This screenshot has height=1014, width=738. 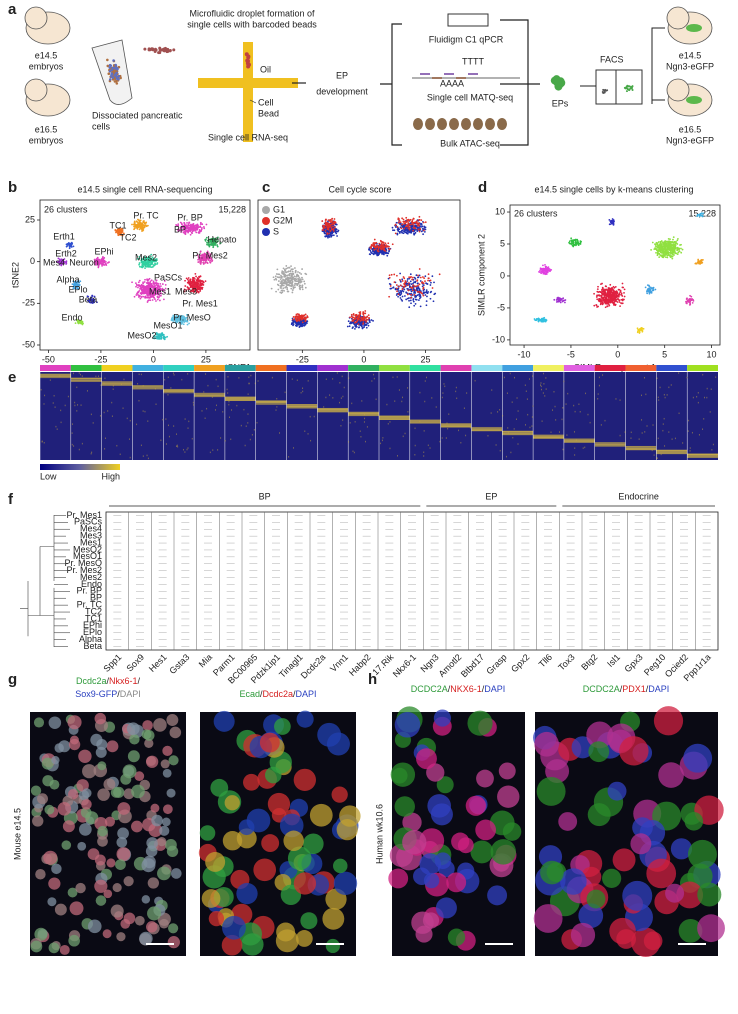 I want to click on label: 5, so click(x=502, y=243).